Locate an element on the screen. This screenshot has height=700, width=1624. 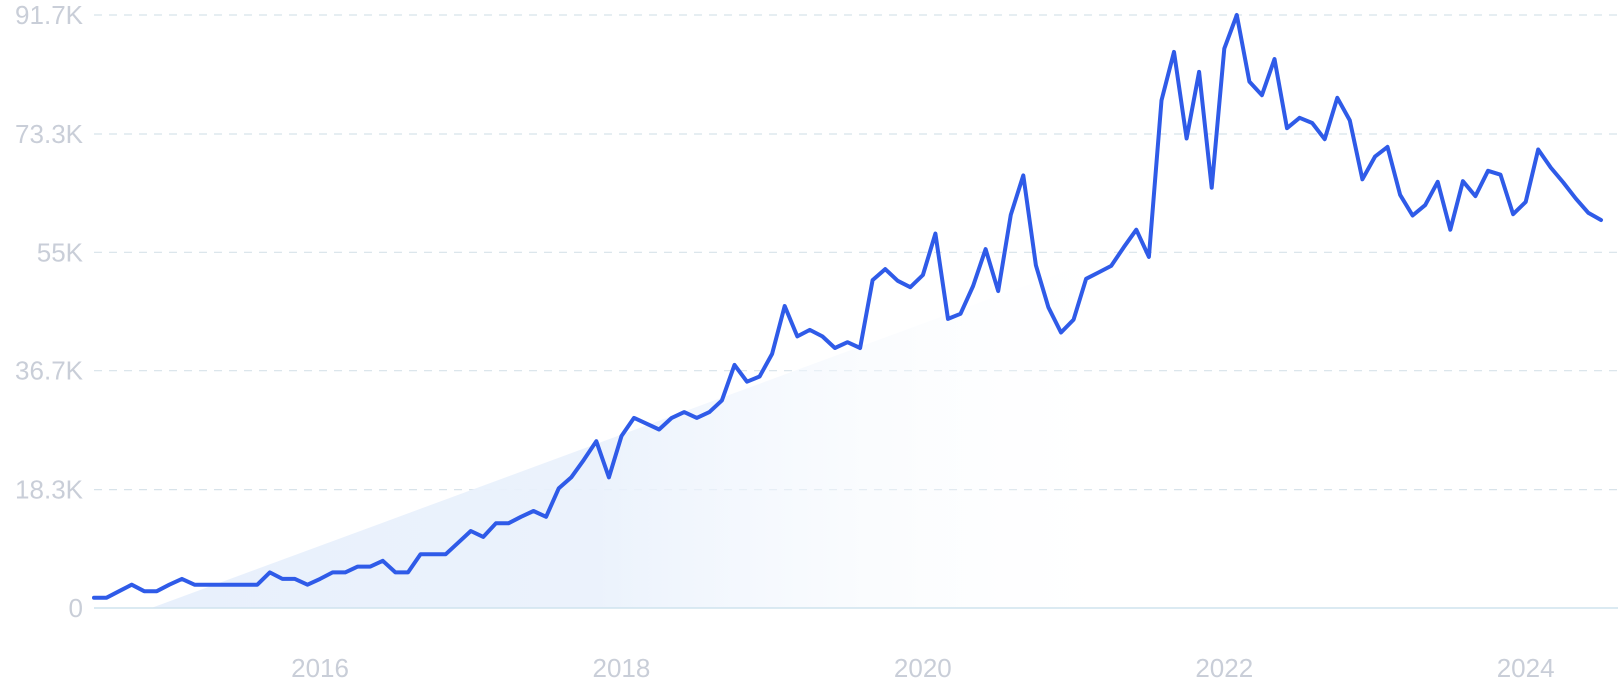
y-tick-label: 73.3K is located at coordinates (49, 134).